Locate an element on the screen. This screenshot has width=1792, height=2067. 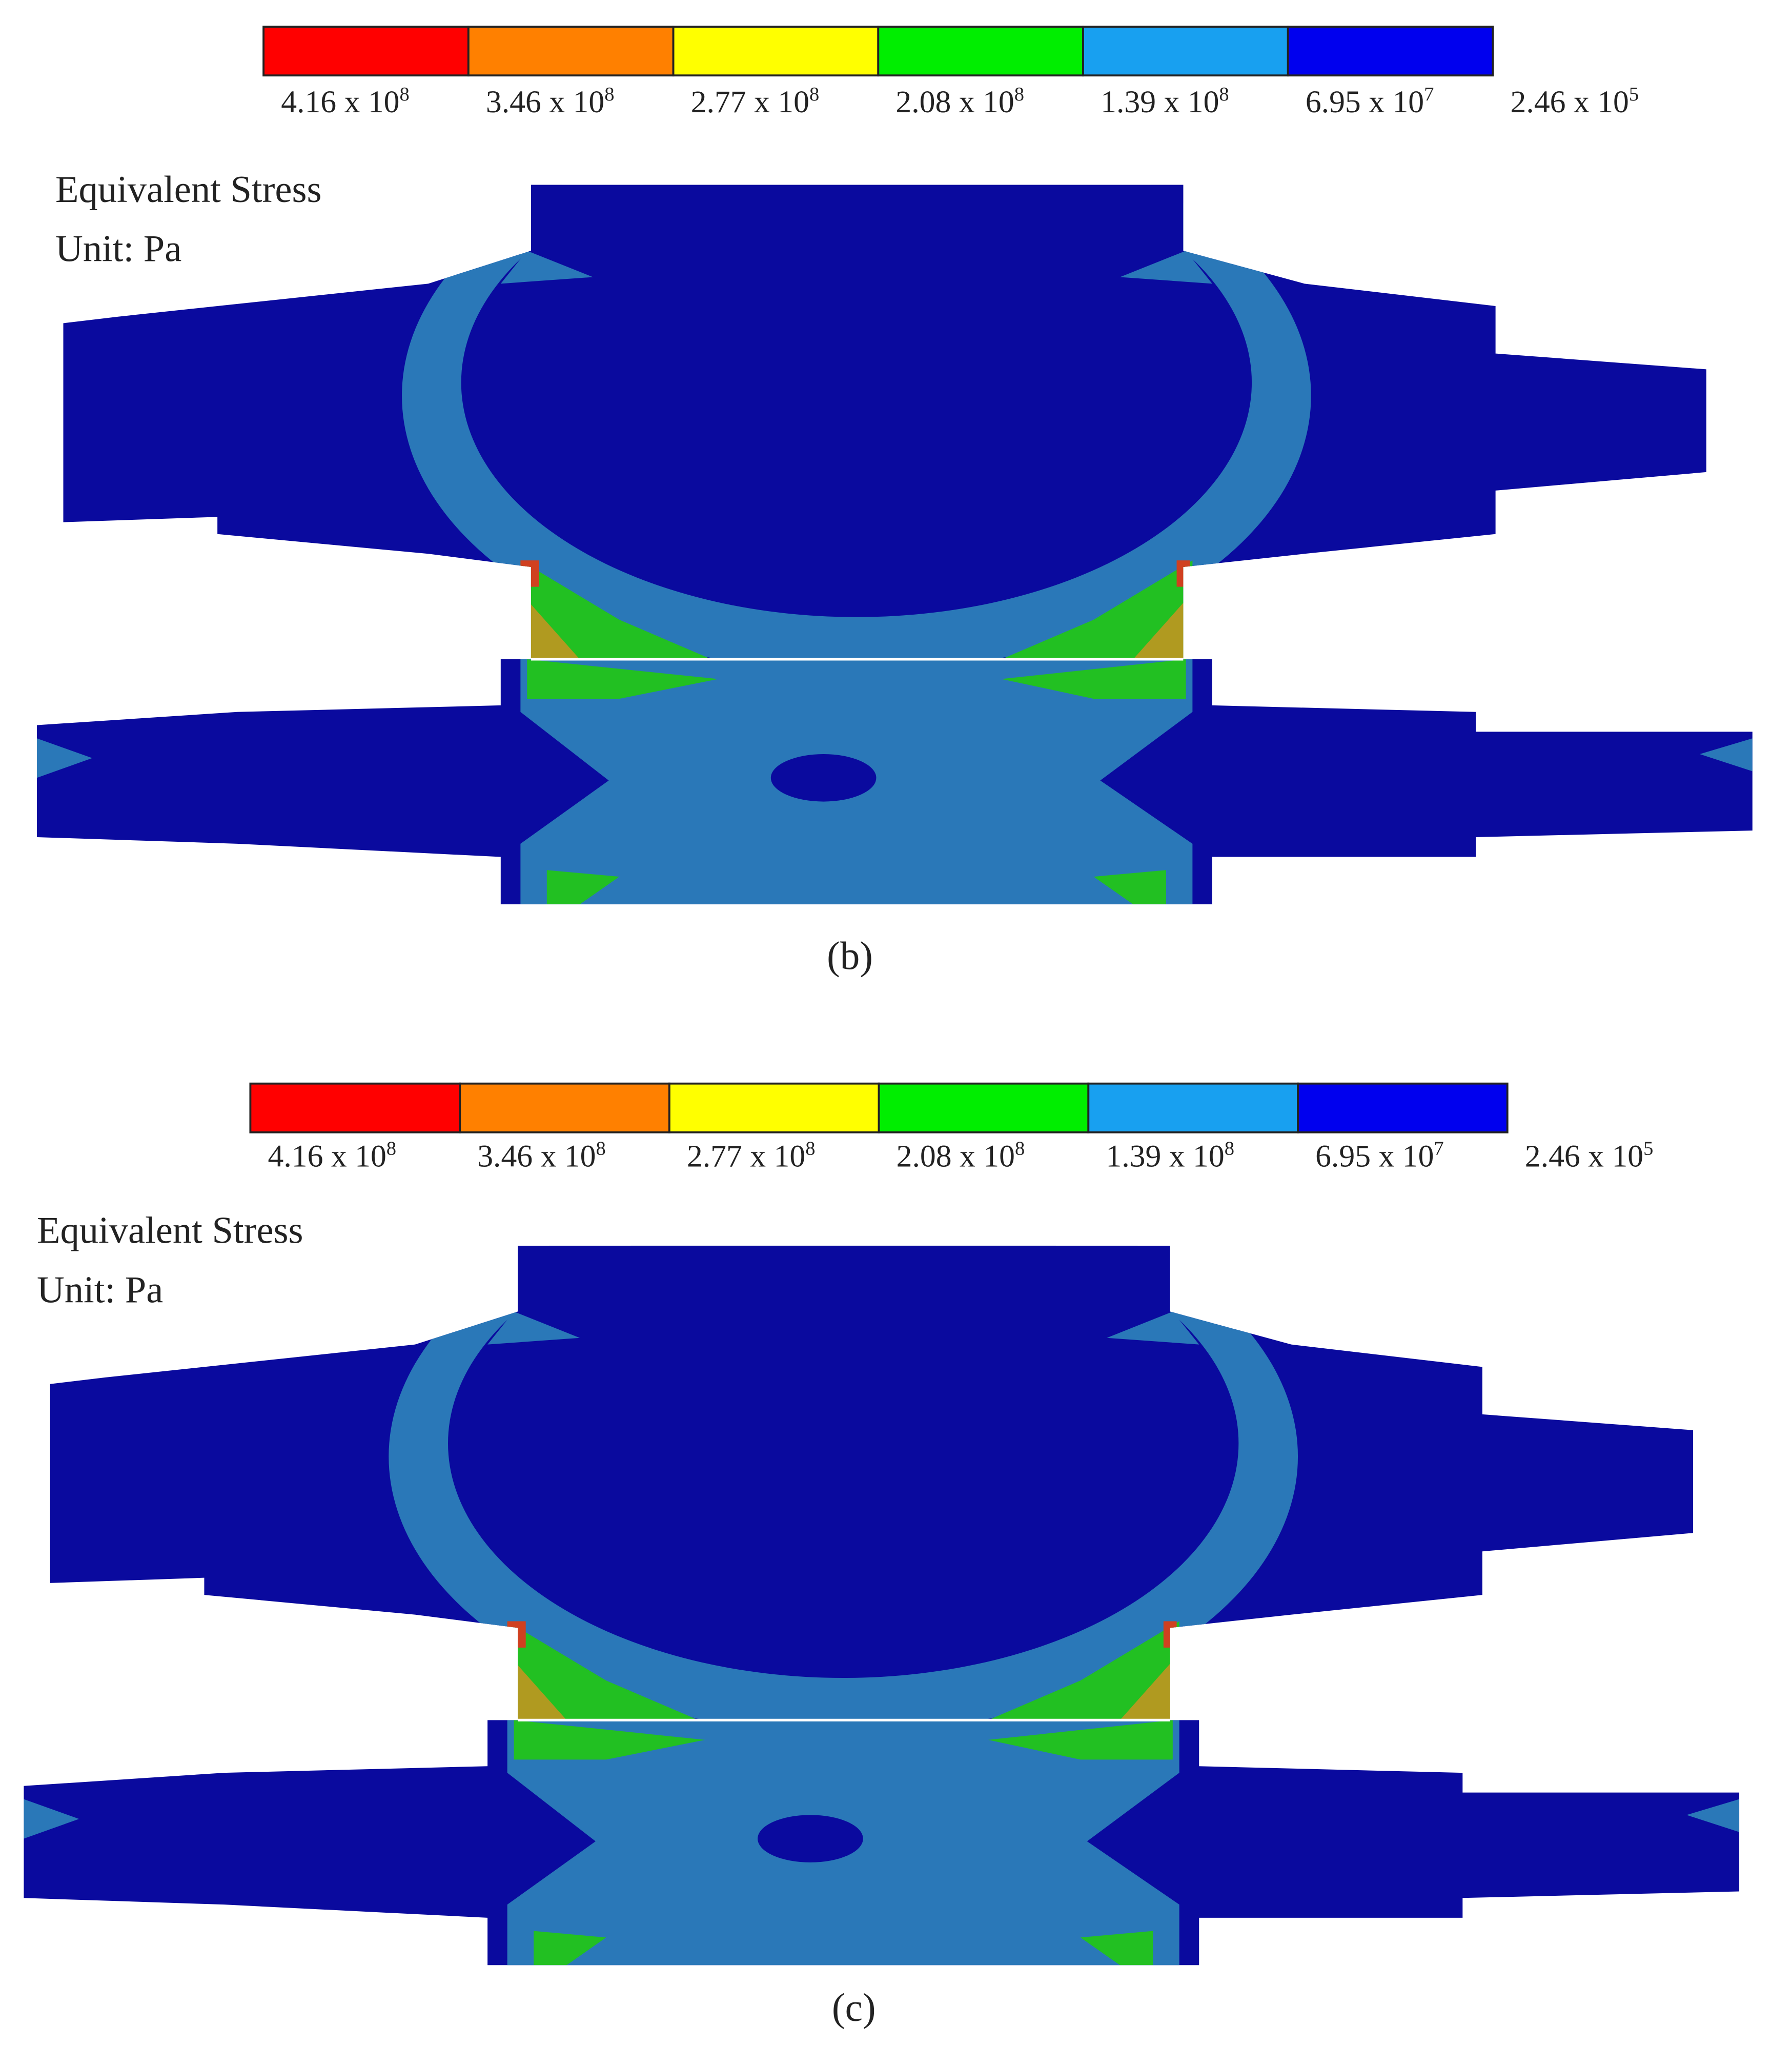
caption: (c) is located at coordinates (854, 2007).